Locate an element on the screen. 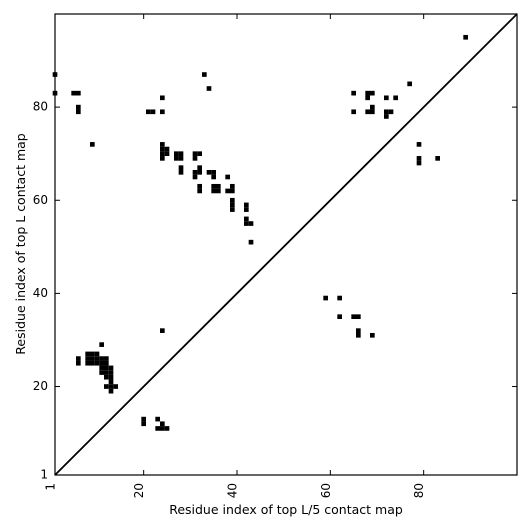 The image size is (531, 531). y-tick-label: 40 is located at coordinates (40, 293).